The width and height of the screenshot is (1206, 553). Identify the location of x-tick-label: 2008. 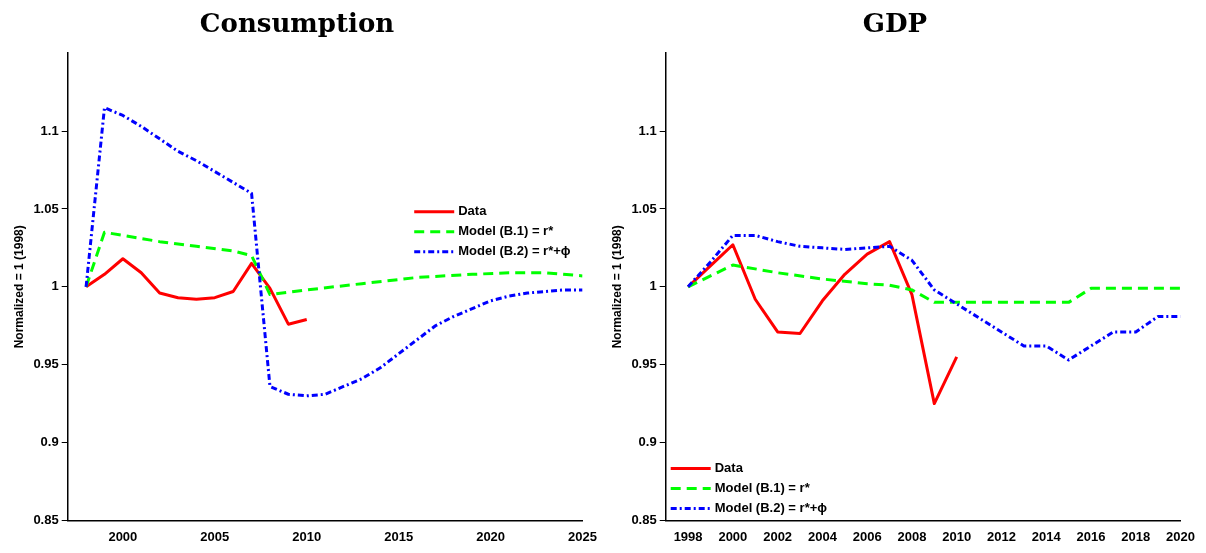
(912, 536).